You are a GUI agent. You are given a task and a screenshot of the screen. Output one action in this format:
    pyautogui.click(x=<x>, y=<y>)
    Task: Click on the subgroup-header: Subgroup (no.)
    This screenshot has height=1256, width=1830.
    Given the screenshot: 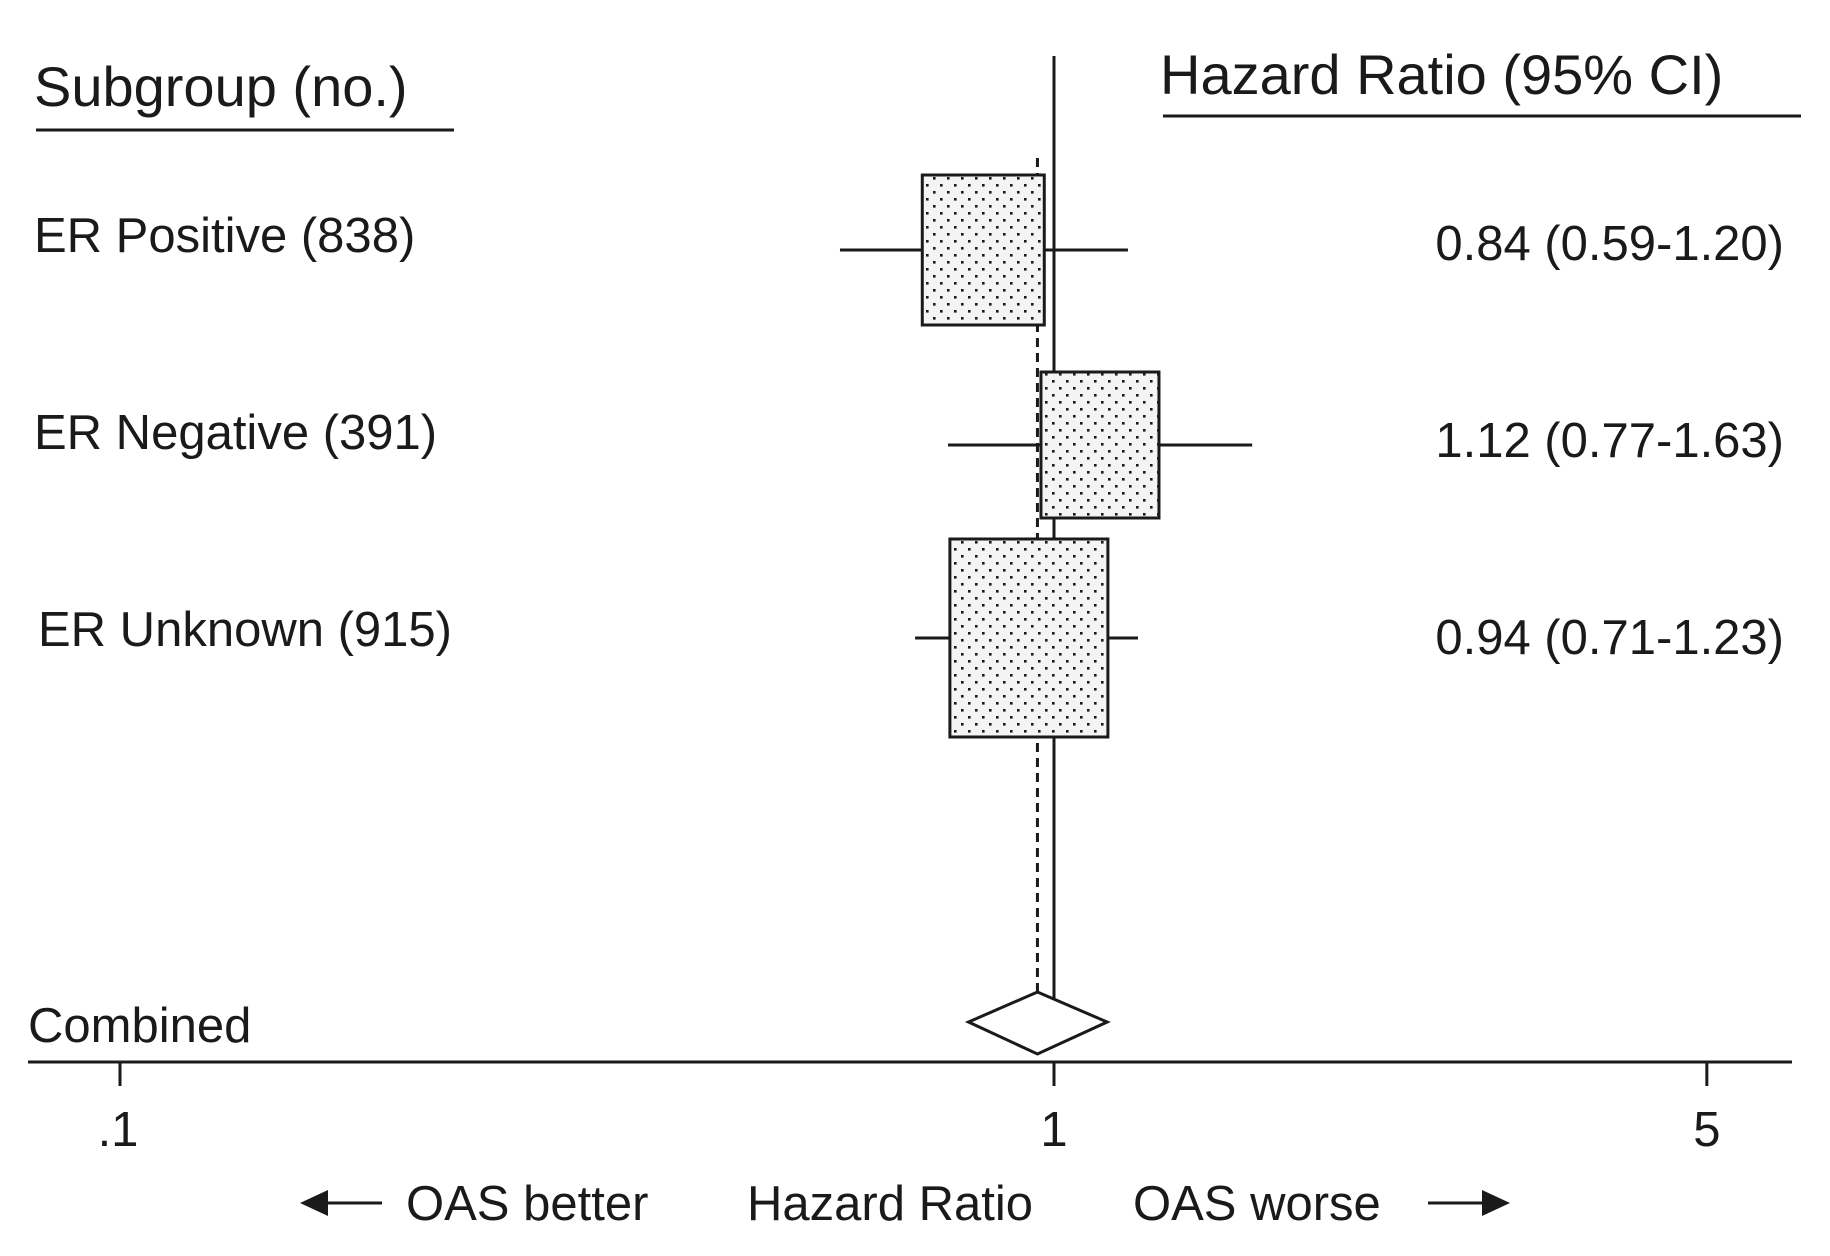 What is the action you would take?
    pyautogui.click(x=221, y=86)
    